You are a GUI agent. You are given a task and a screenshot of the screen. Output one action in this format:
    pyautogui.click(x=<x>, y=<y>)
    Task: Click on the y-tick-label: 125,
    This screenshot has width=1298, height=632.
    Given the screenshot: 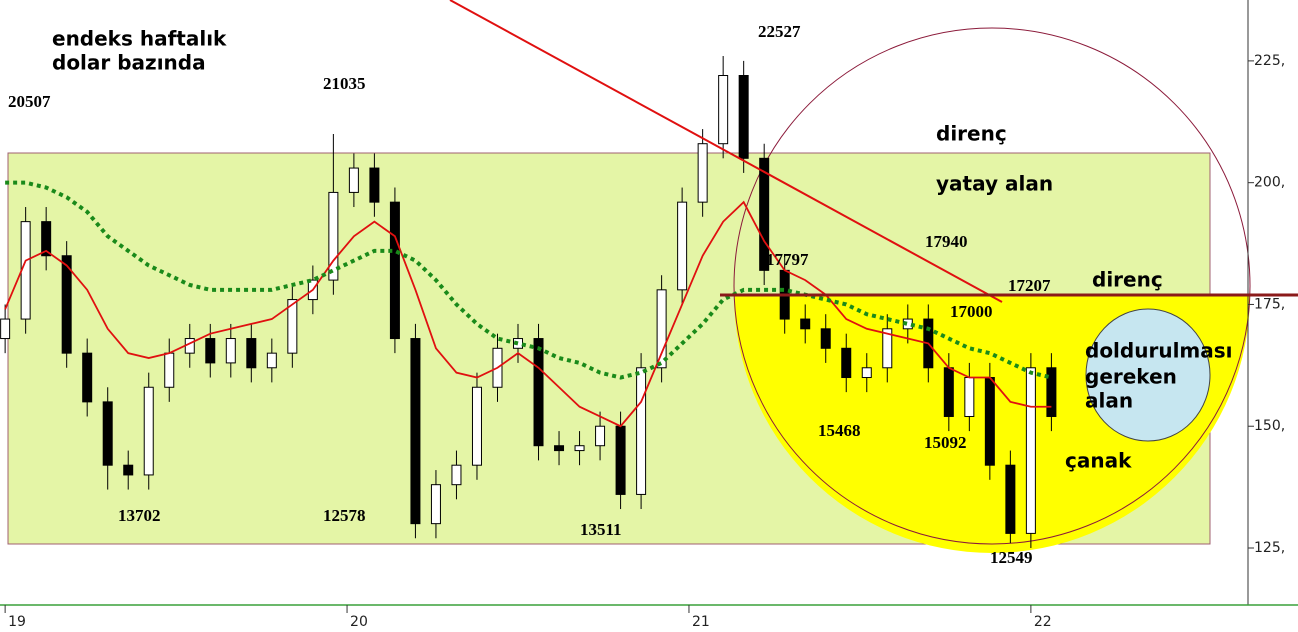 What is the action you would take?
    pyautogui.click(x=1269, y=548)
    